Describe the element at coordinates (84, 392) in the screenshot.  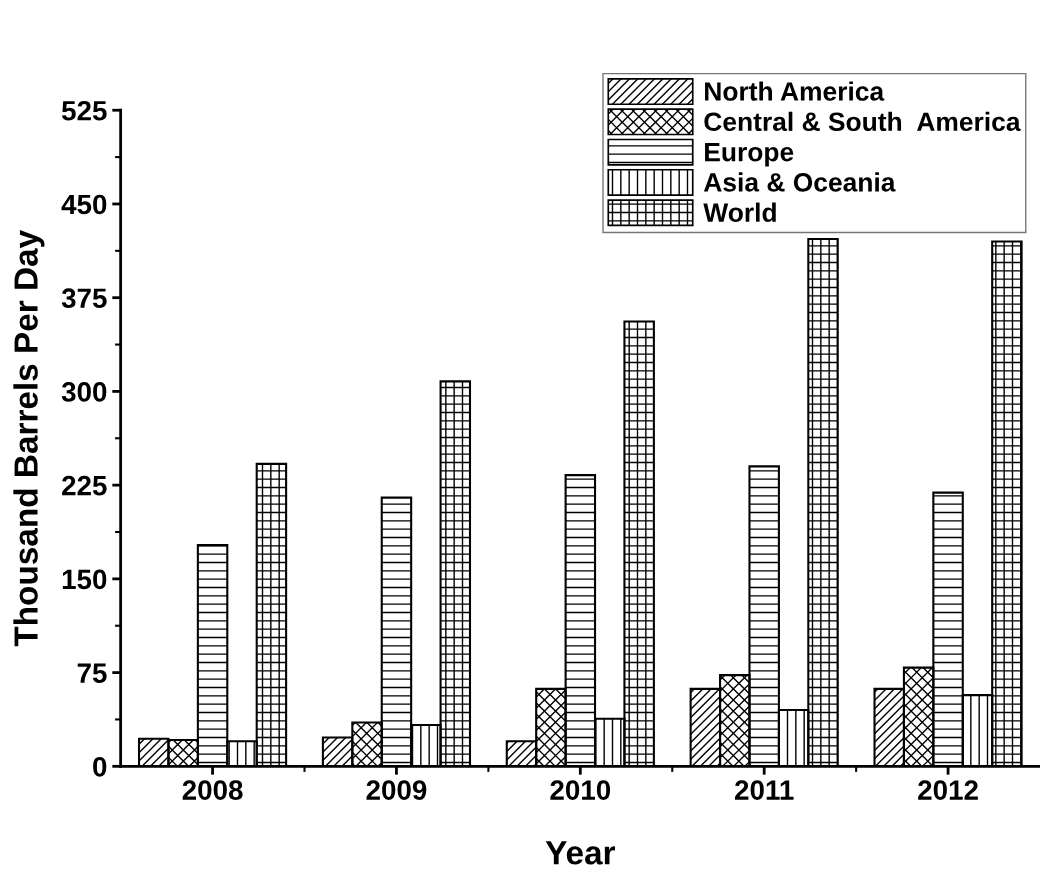
I see `y-tick-label: 300` at that location.